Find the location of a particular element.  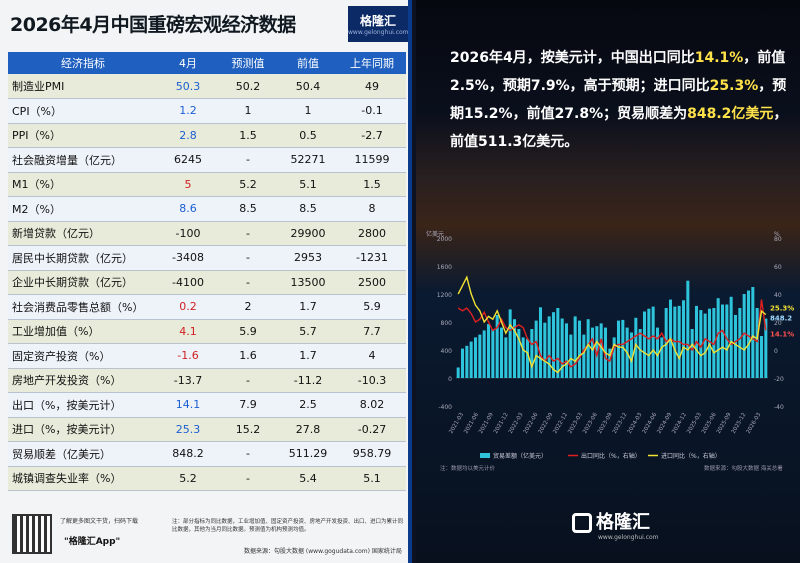

brand-logo-url: www.gelonghui.com is located at coordinates (378, 32).